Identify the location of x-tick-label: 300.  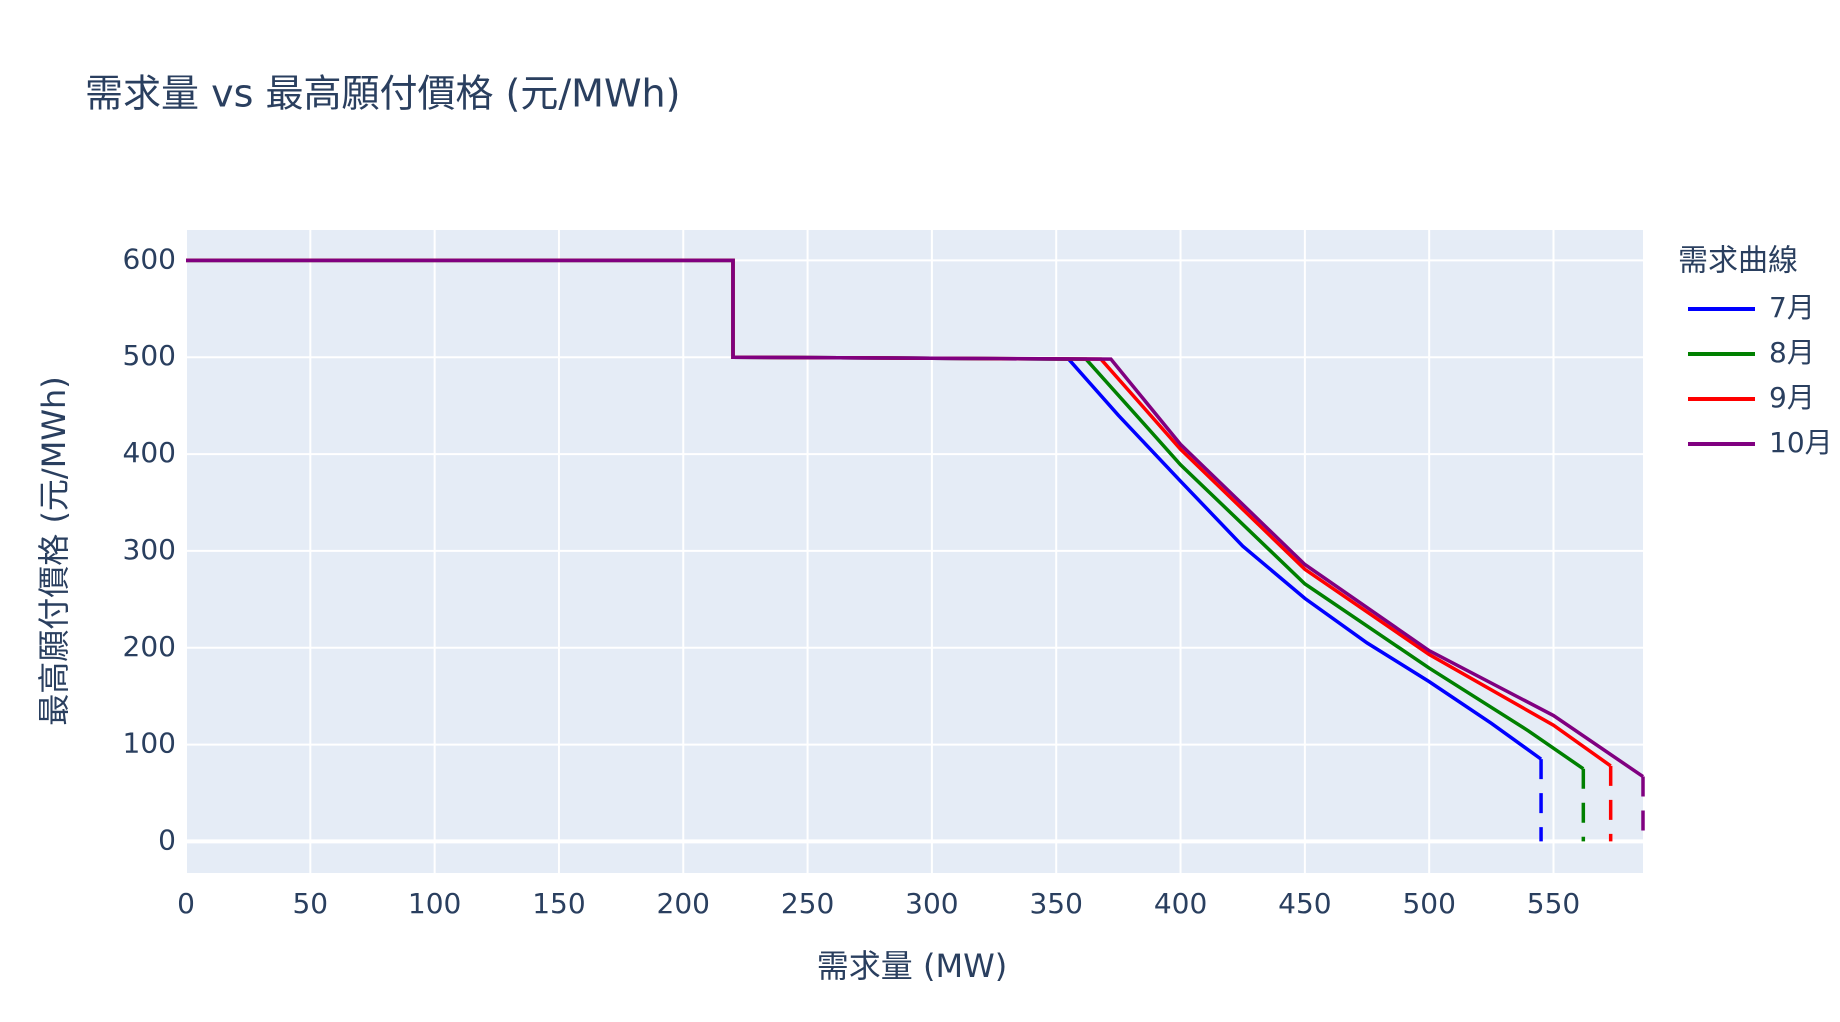
(931, 903).